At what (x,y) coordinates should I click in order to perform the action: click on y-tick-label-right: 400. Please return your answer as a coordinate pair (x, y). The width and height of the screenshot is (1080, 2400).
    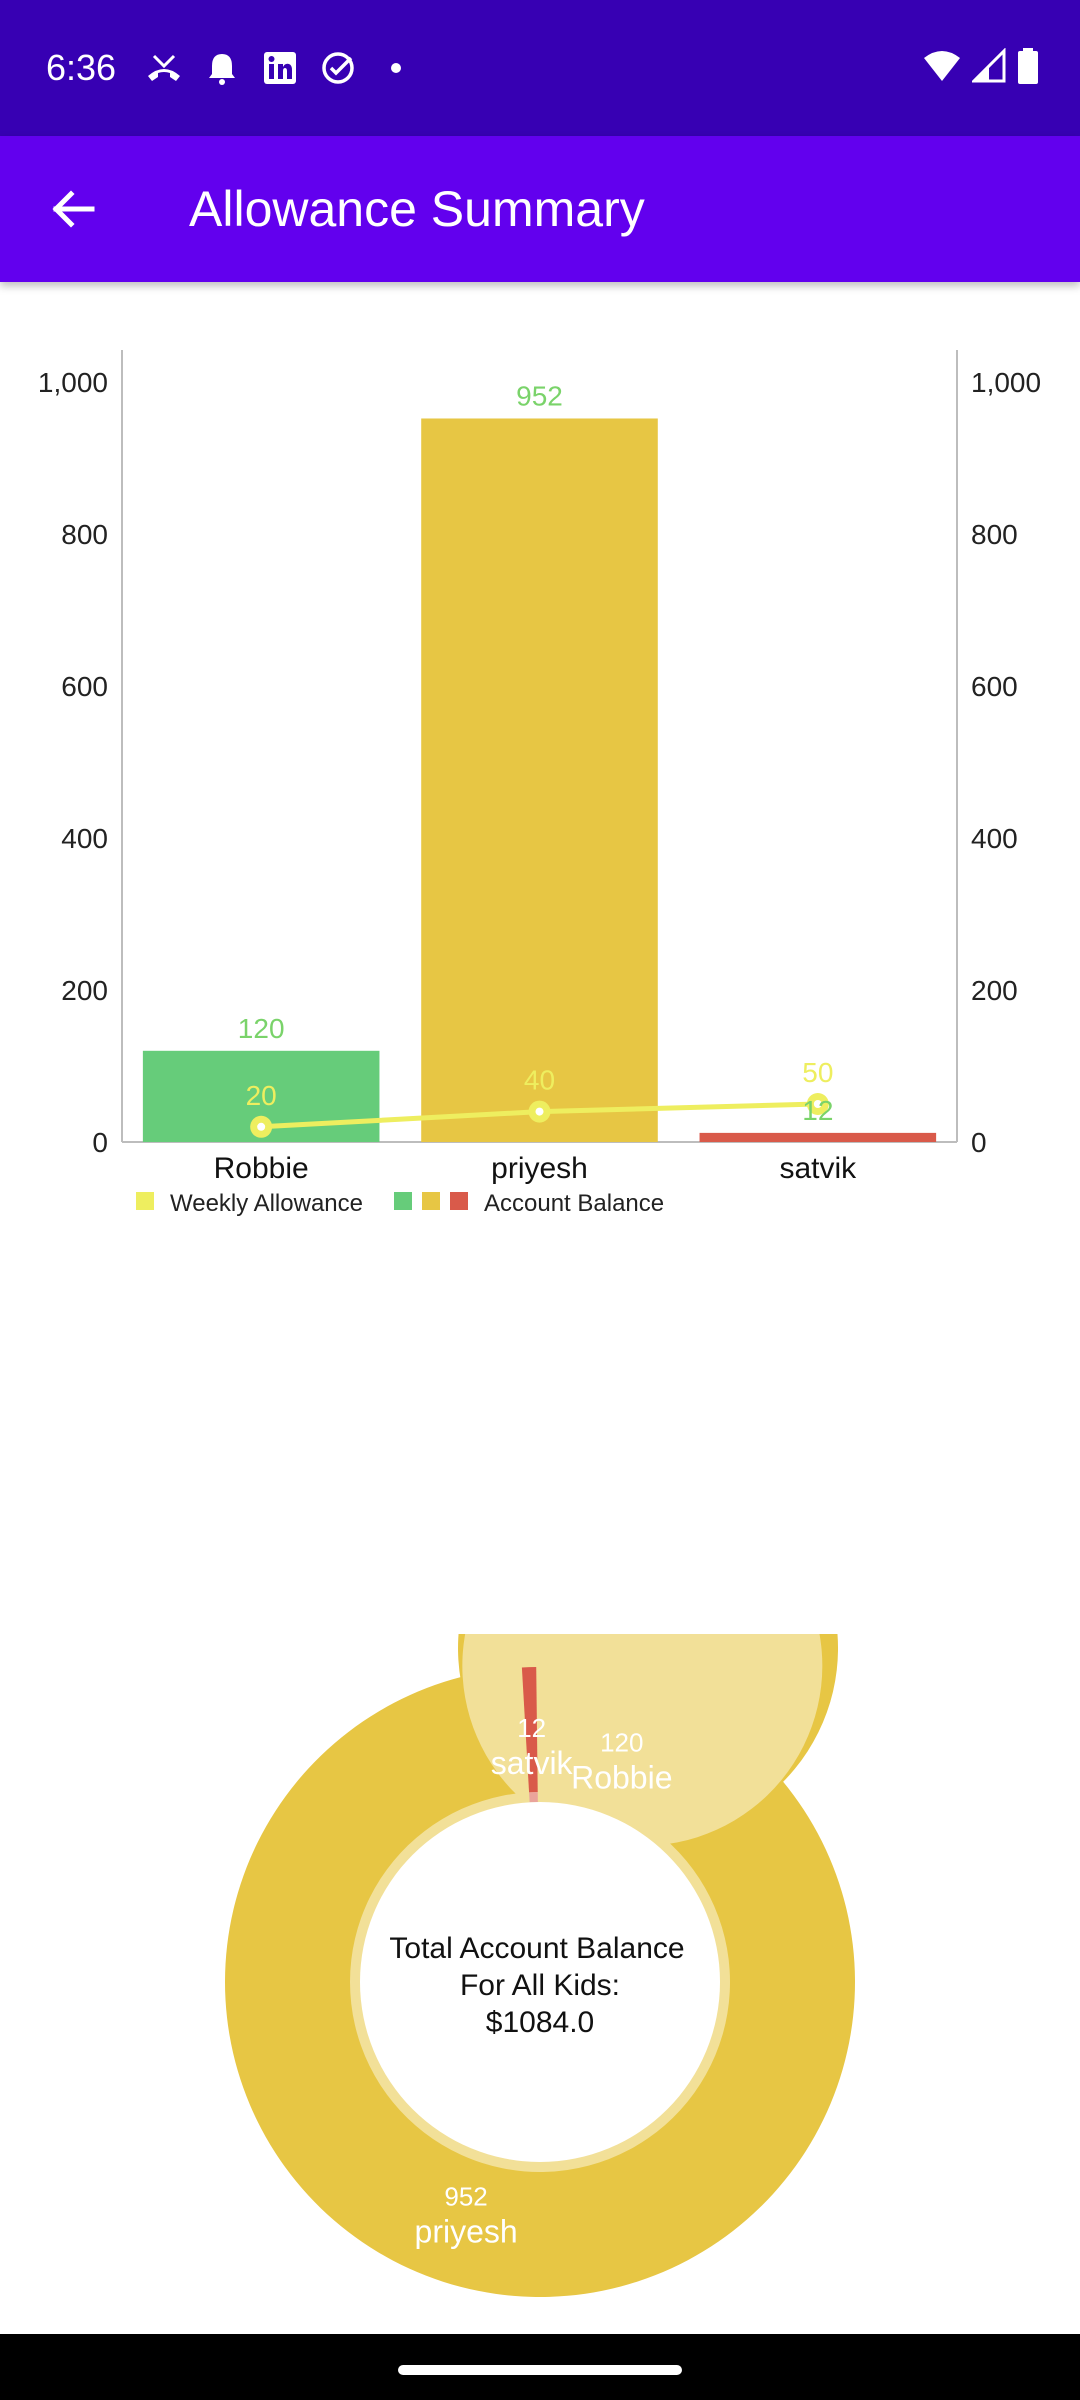
    Looking at the image, I should click on (994, 838).